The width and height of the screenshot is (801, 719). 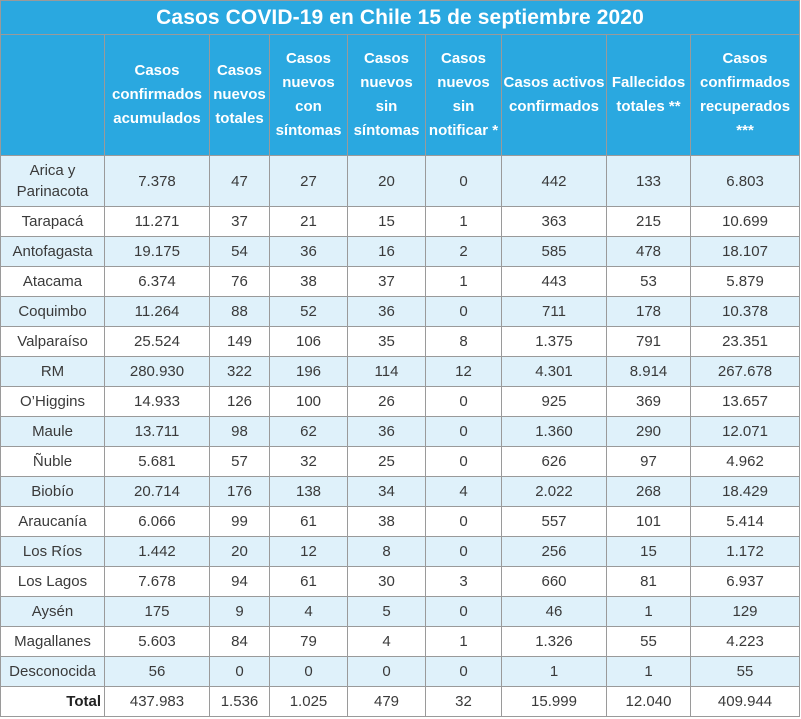 What do you see at coordinates (386, 701) in the screenshot?
I see `total-cell: 479` at bounding box center [386, 701].